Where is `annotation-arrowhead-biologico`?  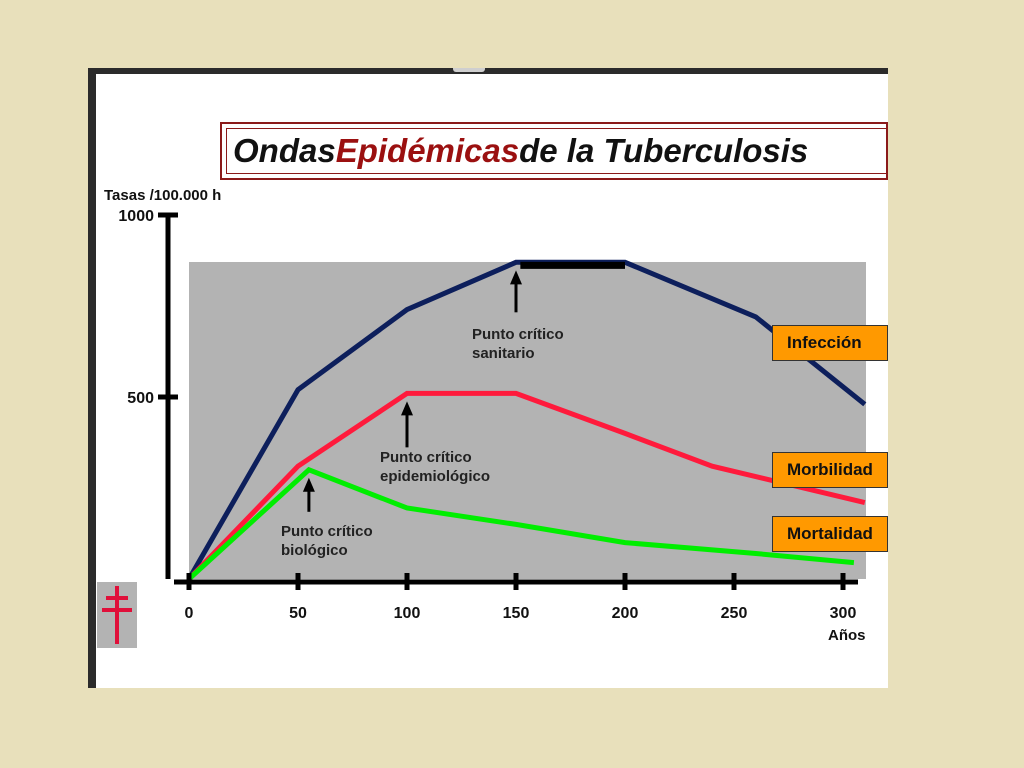
annotation-arrowhead-biologico is located at coordinates (308, 484).